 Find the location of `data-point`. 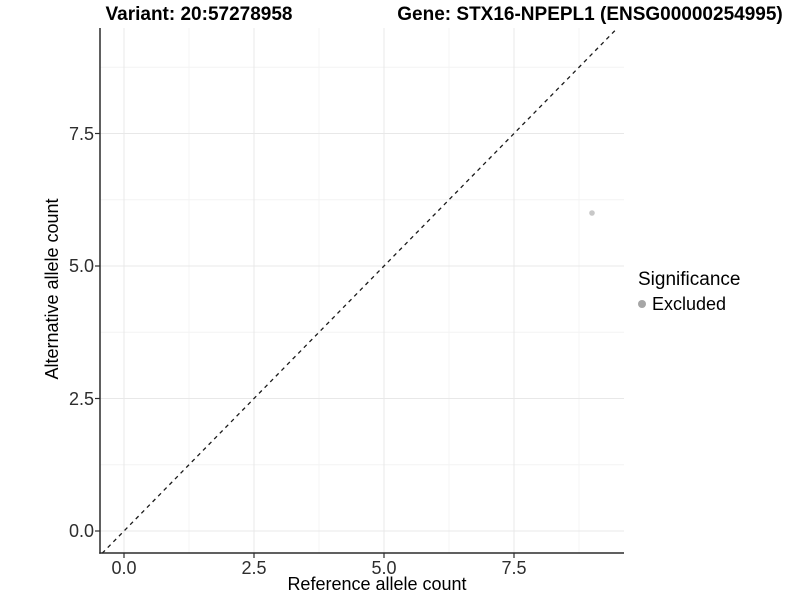

data-point is located at coordinates (592, 213).